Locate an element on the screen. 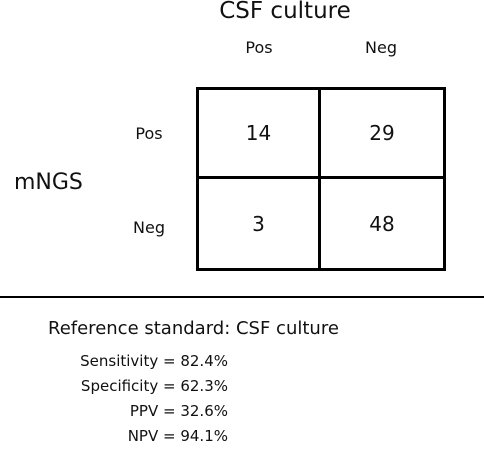 Image resolution: width=484 pixels, height=449 pixels. reference-standard-title: Reference standard: CSF culture is located at coordinates (193, 328).